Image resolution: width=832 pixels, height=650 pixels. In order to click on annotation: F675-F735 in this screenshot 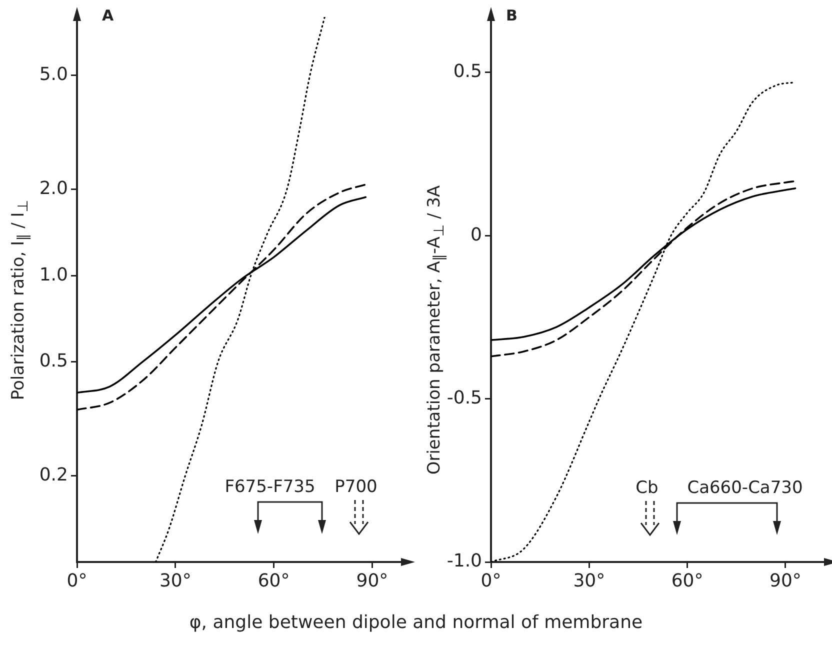, I will do `click(270, 487)`.